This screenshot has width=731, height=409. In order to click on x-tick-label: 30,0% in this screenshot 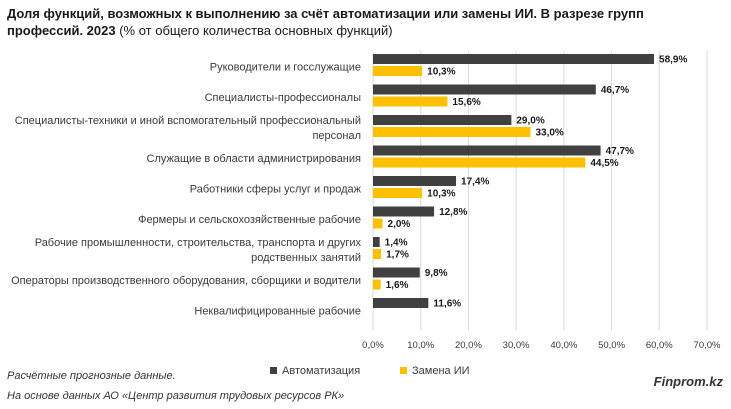, I will do `click(516, 345)`.